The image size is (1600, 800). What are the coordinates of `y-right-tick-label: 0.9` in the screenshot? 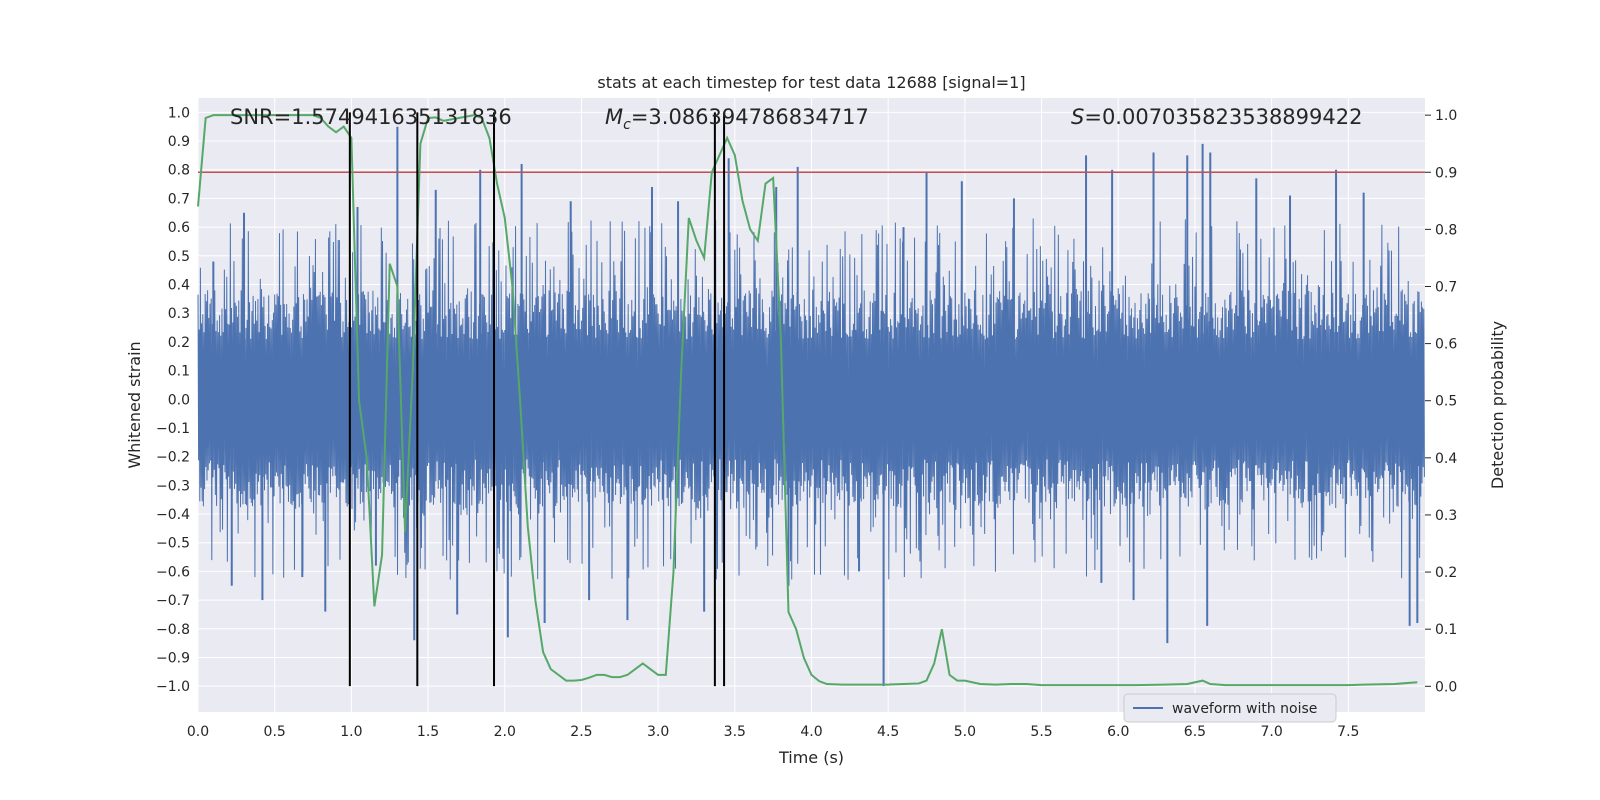 It's located at (1446, 173).